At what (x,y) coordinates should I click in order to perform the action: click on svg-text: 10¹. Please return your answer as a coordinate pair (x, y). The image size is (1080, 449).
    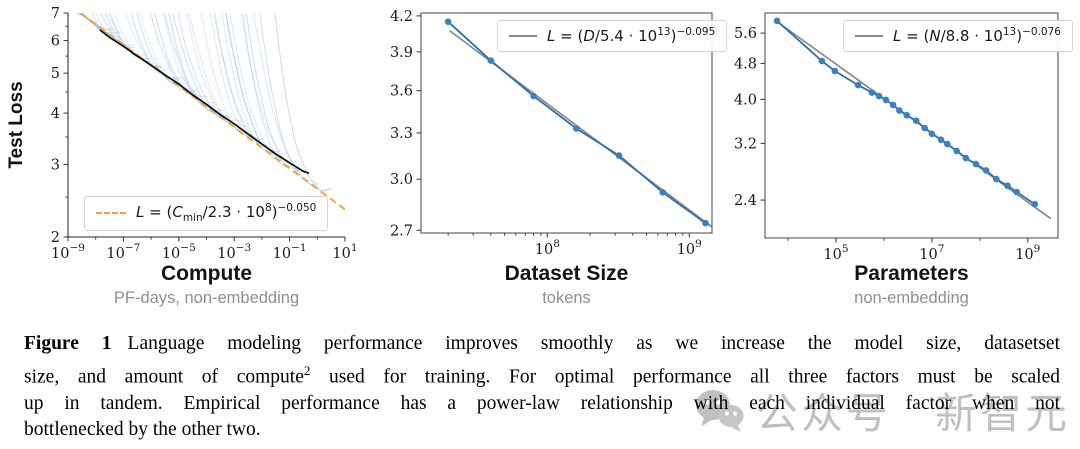
    Looking at the image, I should click on (344, 252).